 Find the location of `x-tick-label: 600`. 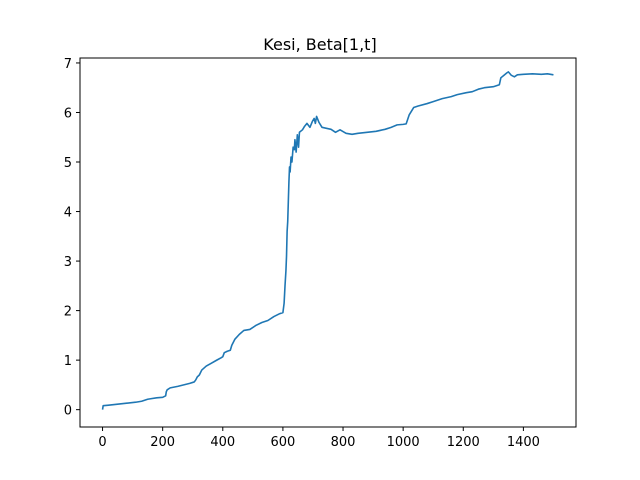

x-tick-label: 600 is located at coordinates (282, 442).